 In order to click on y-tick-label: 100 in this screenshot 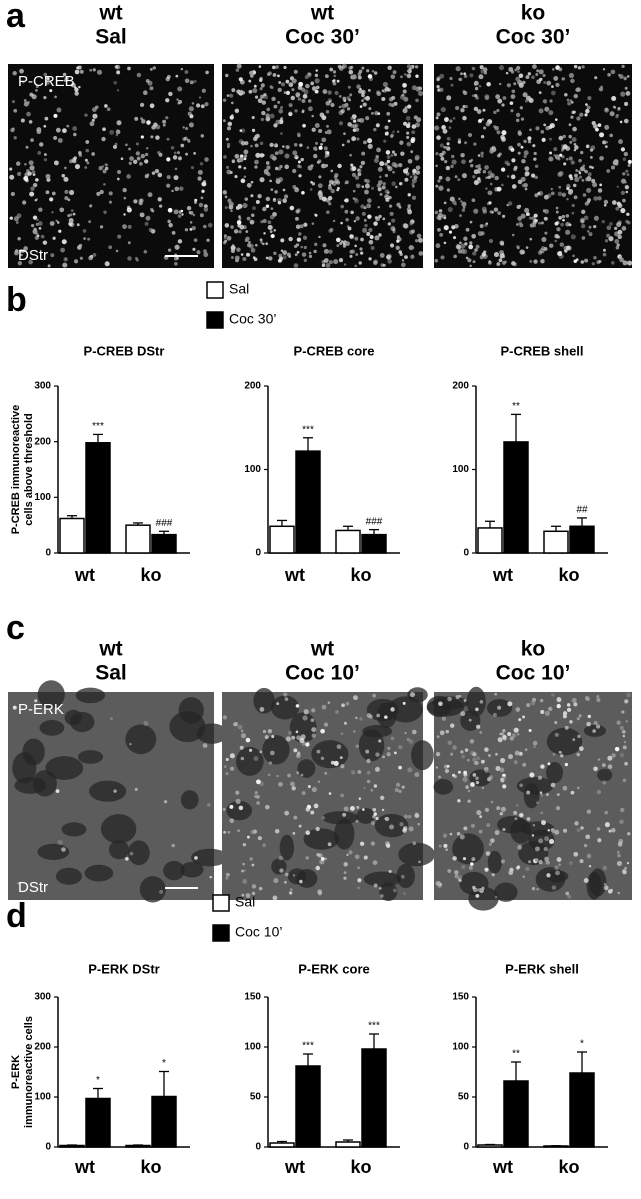, I will do `click(460, 1047)`.